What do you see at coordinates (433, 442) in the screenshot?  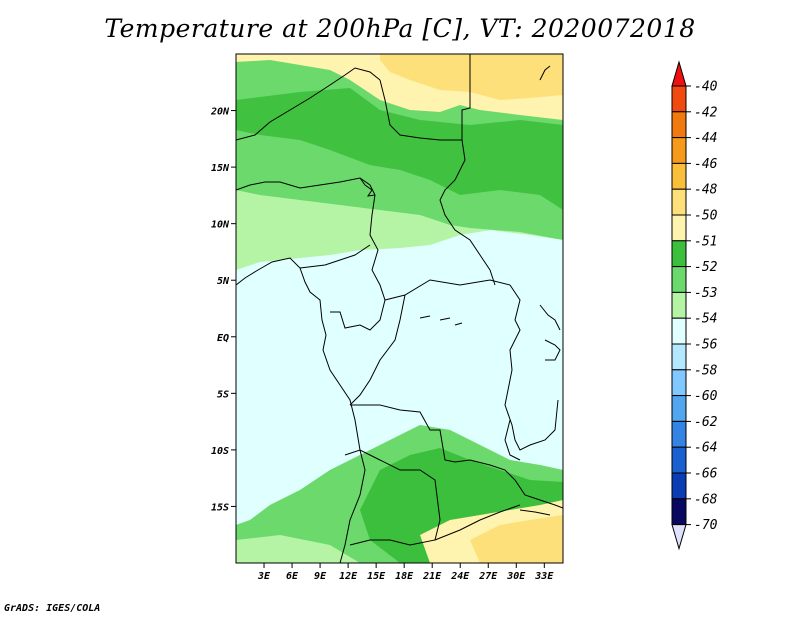 I see `border-drc-angola-zambia` at bounding box center [433, 442].